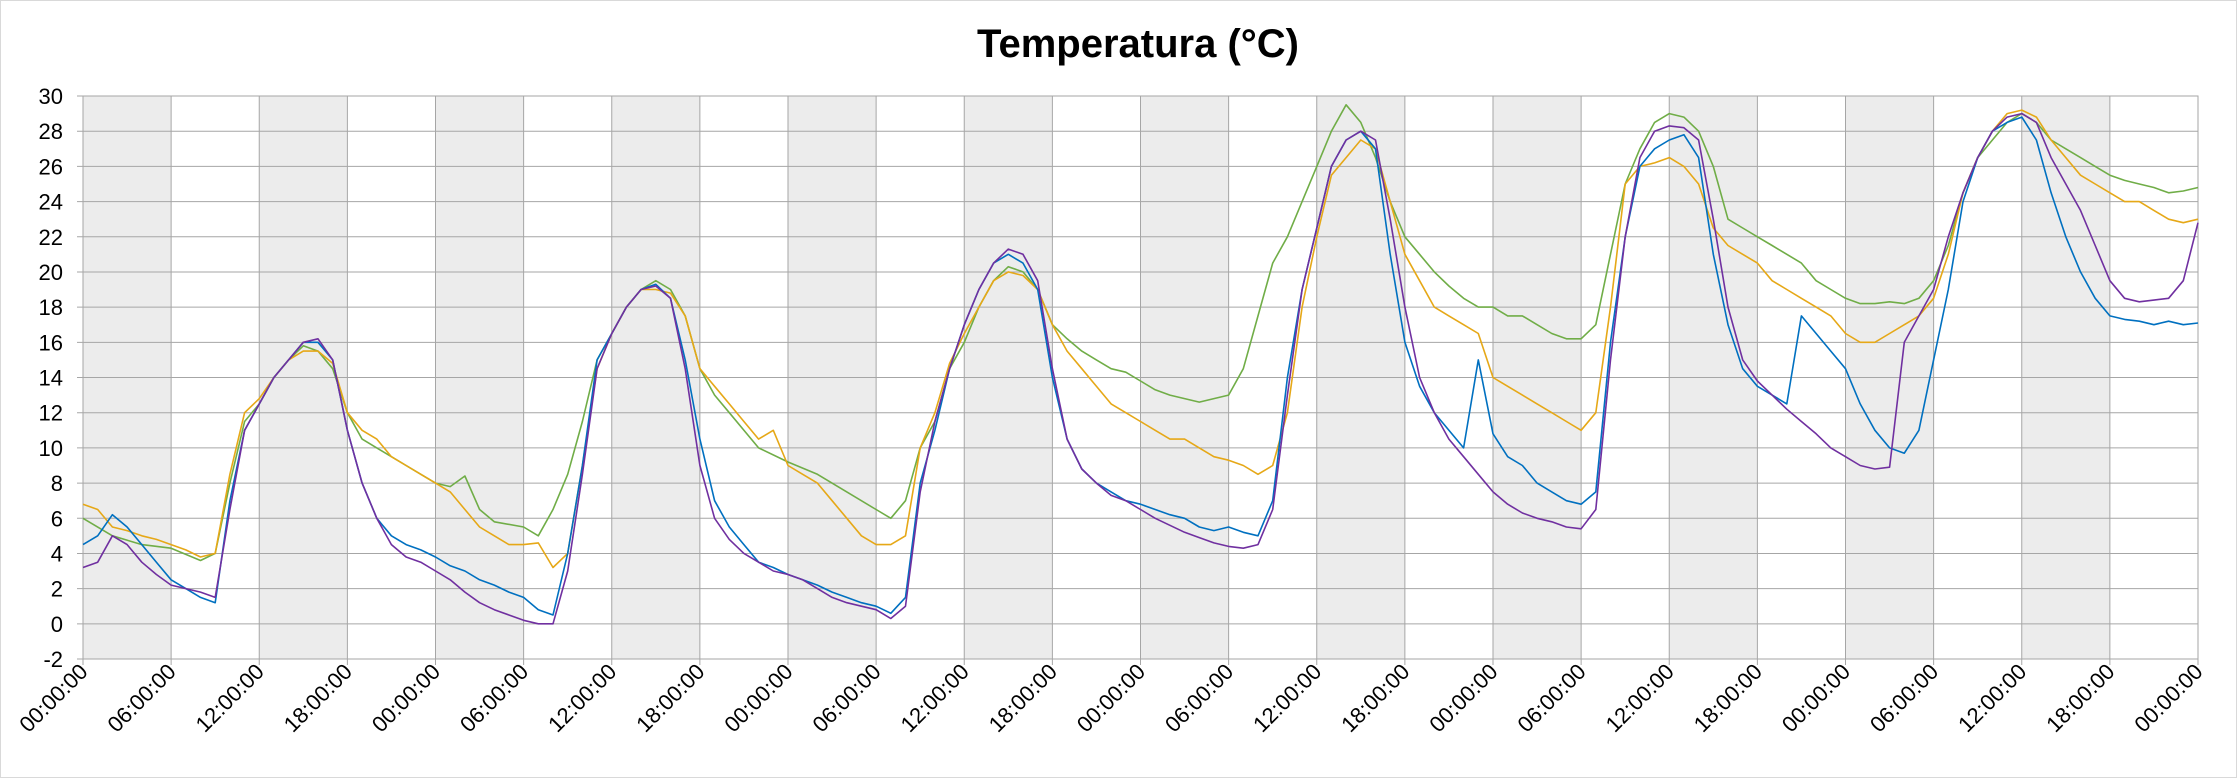 The width and height of the screenshot is (2237, 778). What do you see at coordinates (1138, 44) in the screenshot?
I see `chart-title: Temperatura (°C)` at bounding box center [1138, 44].